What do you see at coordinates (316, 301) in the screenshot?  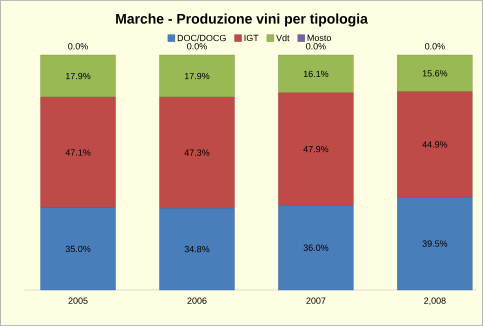 I see `x-tick-label: 2007` at bounding box center [316, 301].